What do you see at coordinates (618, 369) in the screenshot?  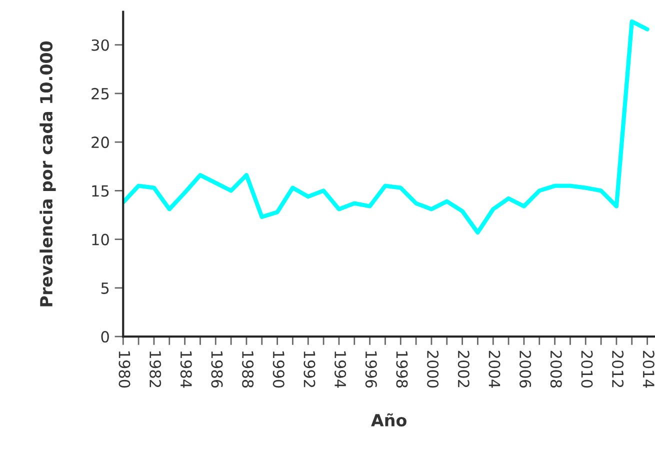 I see `x-tick-label: 2012` at bounding box center [618, 369].